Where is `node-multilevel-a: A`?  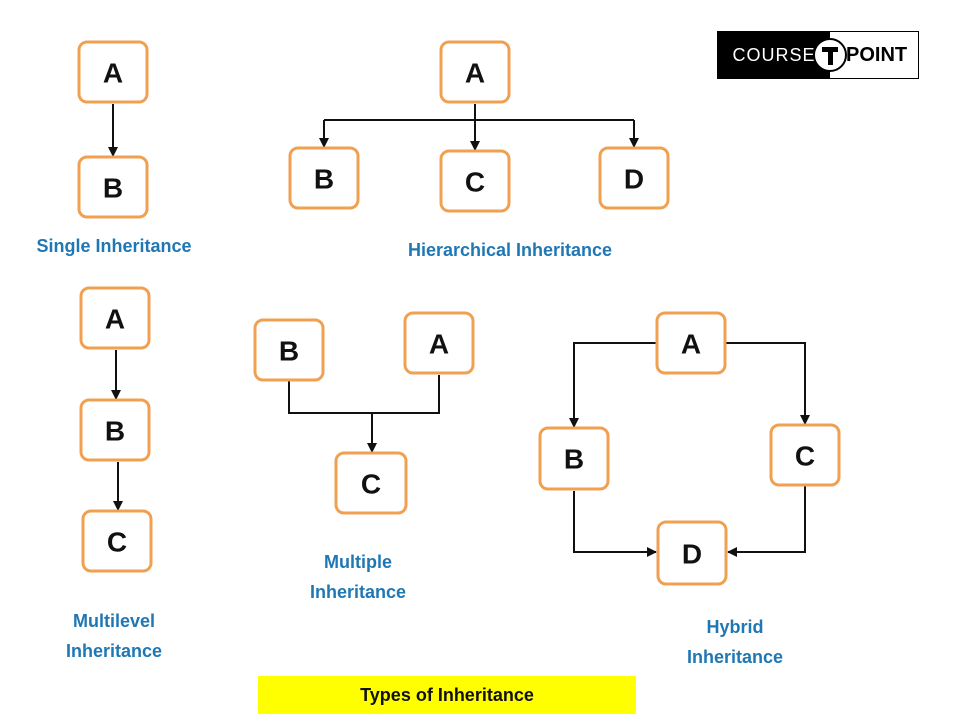
node-multilevel-a: A is located at coordinates (115, 318).